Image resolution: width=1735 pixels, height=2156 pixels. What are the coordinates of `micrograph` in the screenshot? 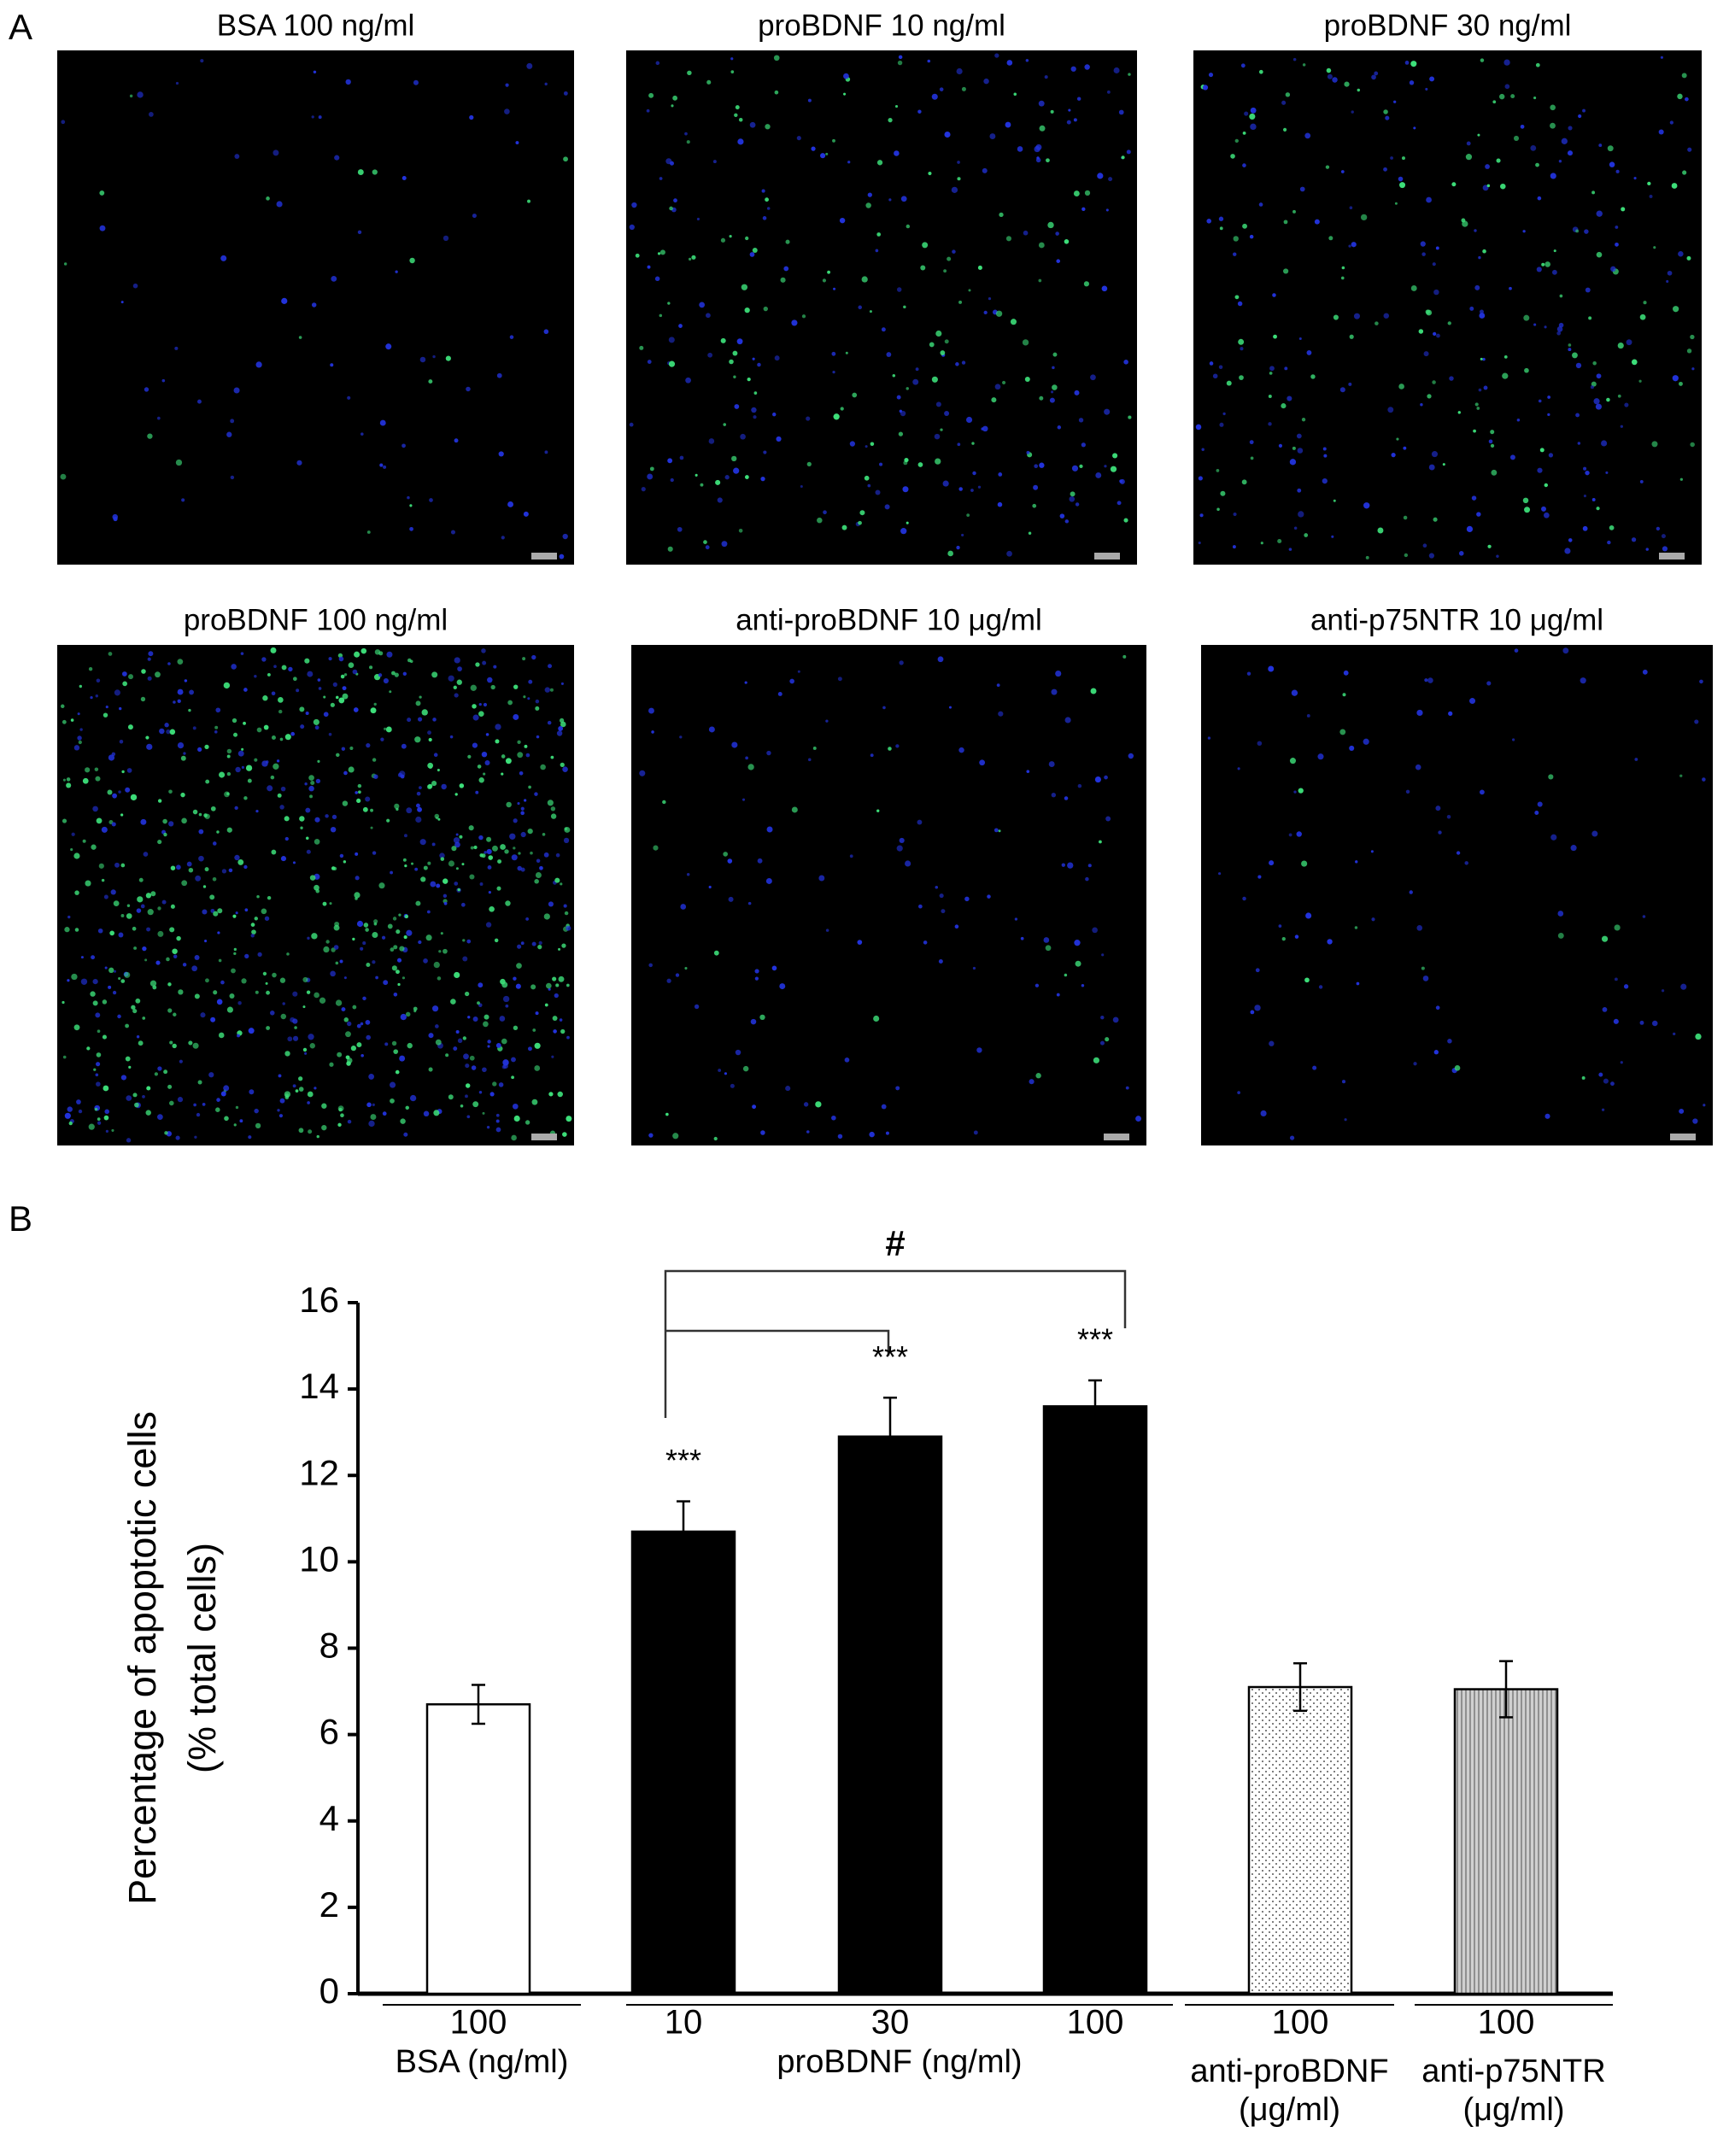 It's located at (1447, 308).